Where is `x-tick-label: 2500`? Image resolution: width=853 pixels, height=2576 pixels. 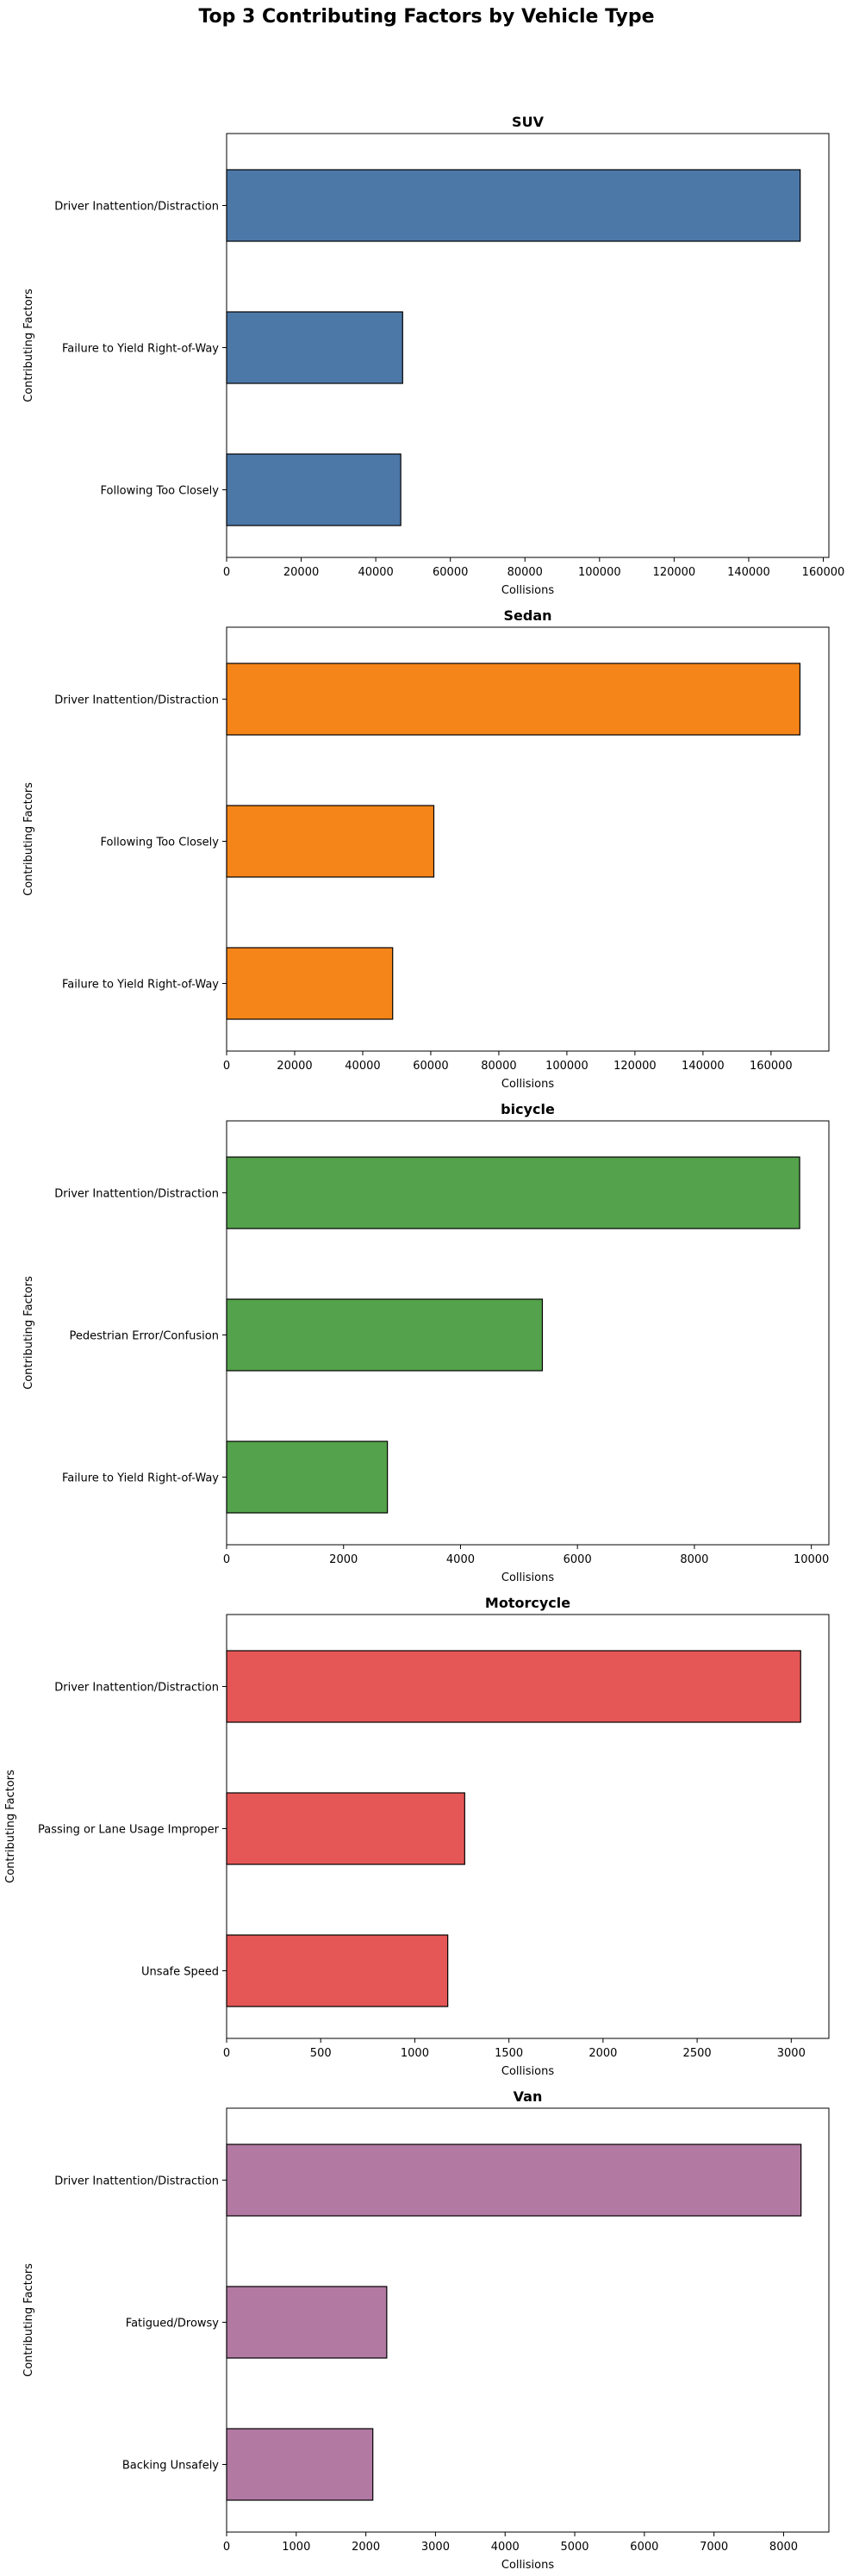 x-tick-label: 2500 is located at coordinates (697, 2053).